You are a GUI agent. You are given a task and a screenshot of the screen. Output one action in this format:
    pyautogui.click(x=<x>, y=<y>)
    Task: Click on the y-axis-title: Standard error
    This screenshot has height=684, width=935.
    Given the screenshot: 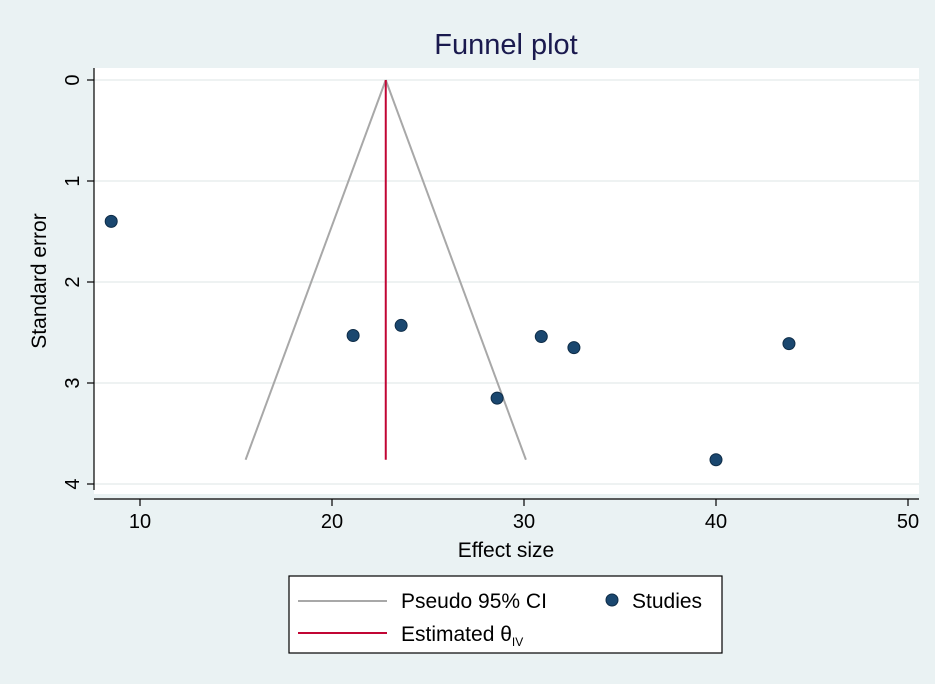 What is the action you would take?
    pyautogui.click(x=39, y=280)
    